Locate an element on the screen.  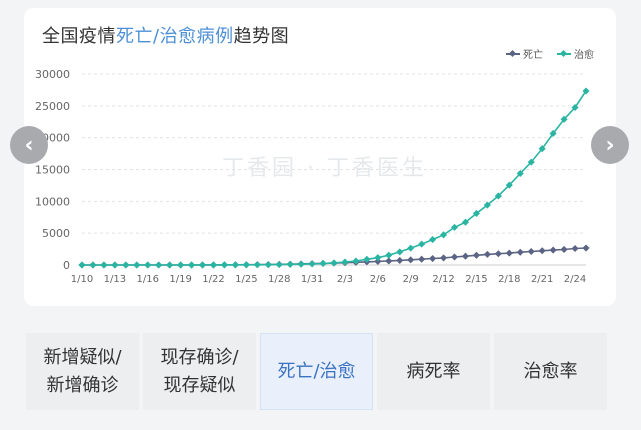
x-tick-label: 1/16 is located at coordinates (148, 279).